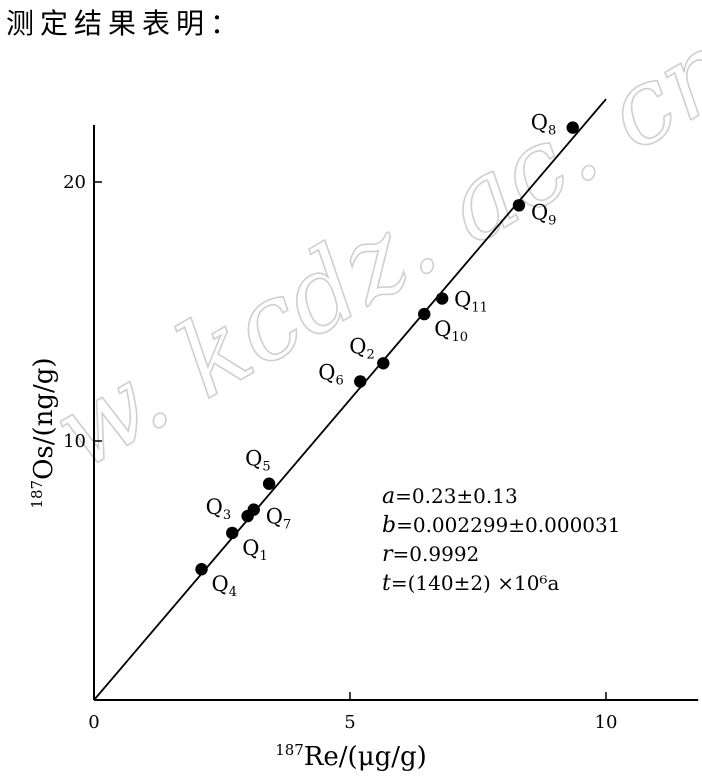 The height and width of the screenshot is (776, 702). What do you see at coordinates (331, 374) in the screenshot?
I see `point-label: Q6` at bounding box center [331, 374].